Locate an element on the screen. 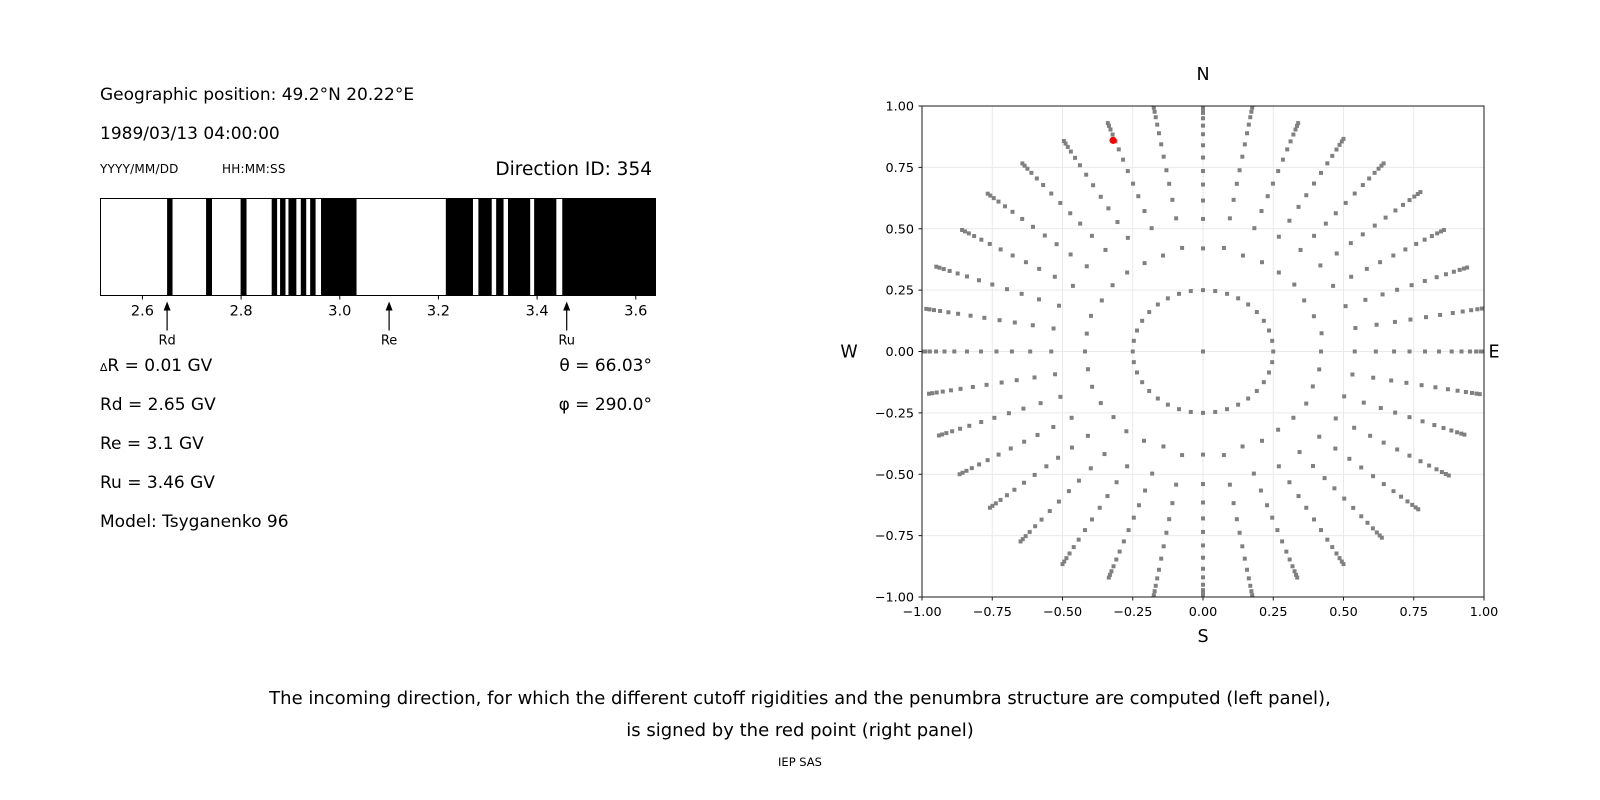 The height and width of the screenshot is (800, 1600). compass-south-label: S is located at coordinates (1202, 637).